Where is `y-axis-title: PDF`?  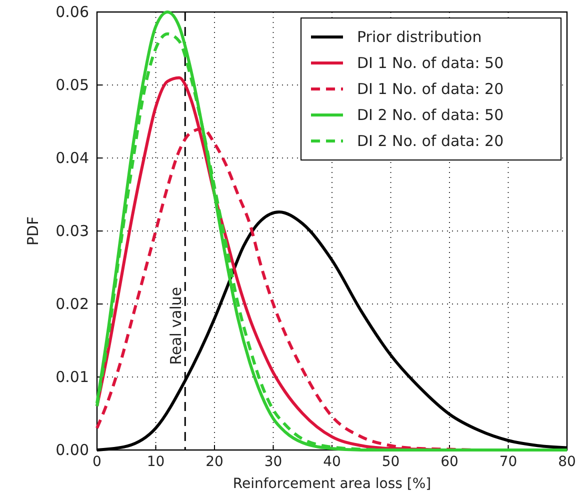
y-axis-title: PDF is located at coordinates (33, 231).